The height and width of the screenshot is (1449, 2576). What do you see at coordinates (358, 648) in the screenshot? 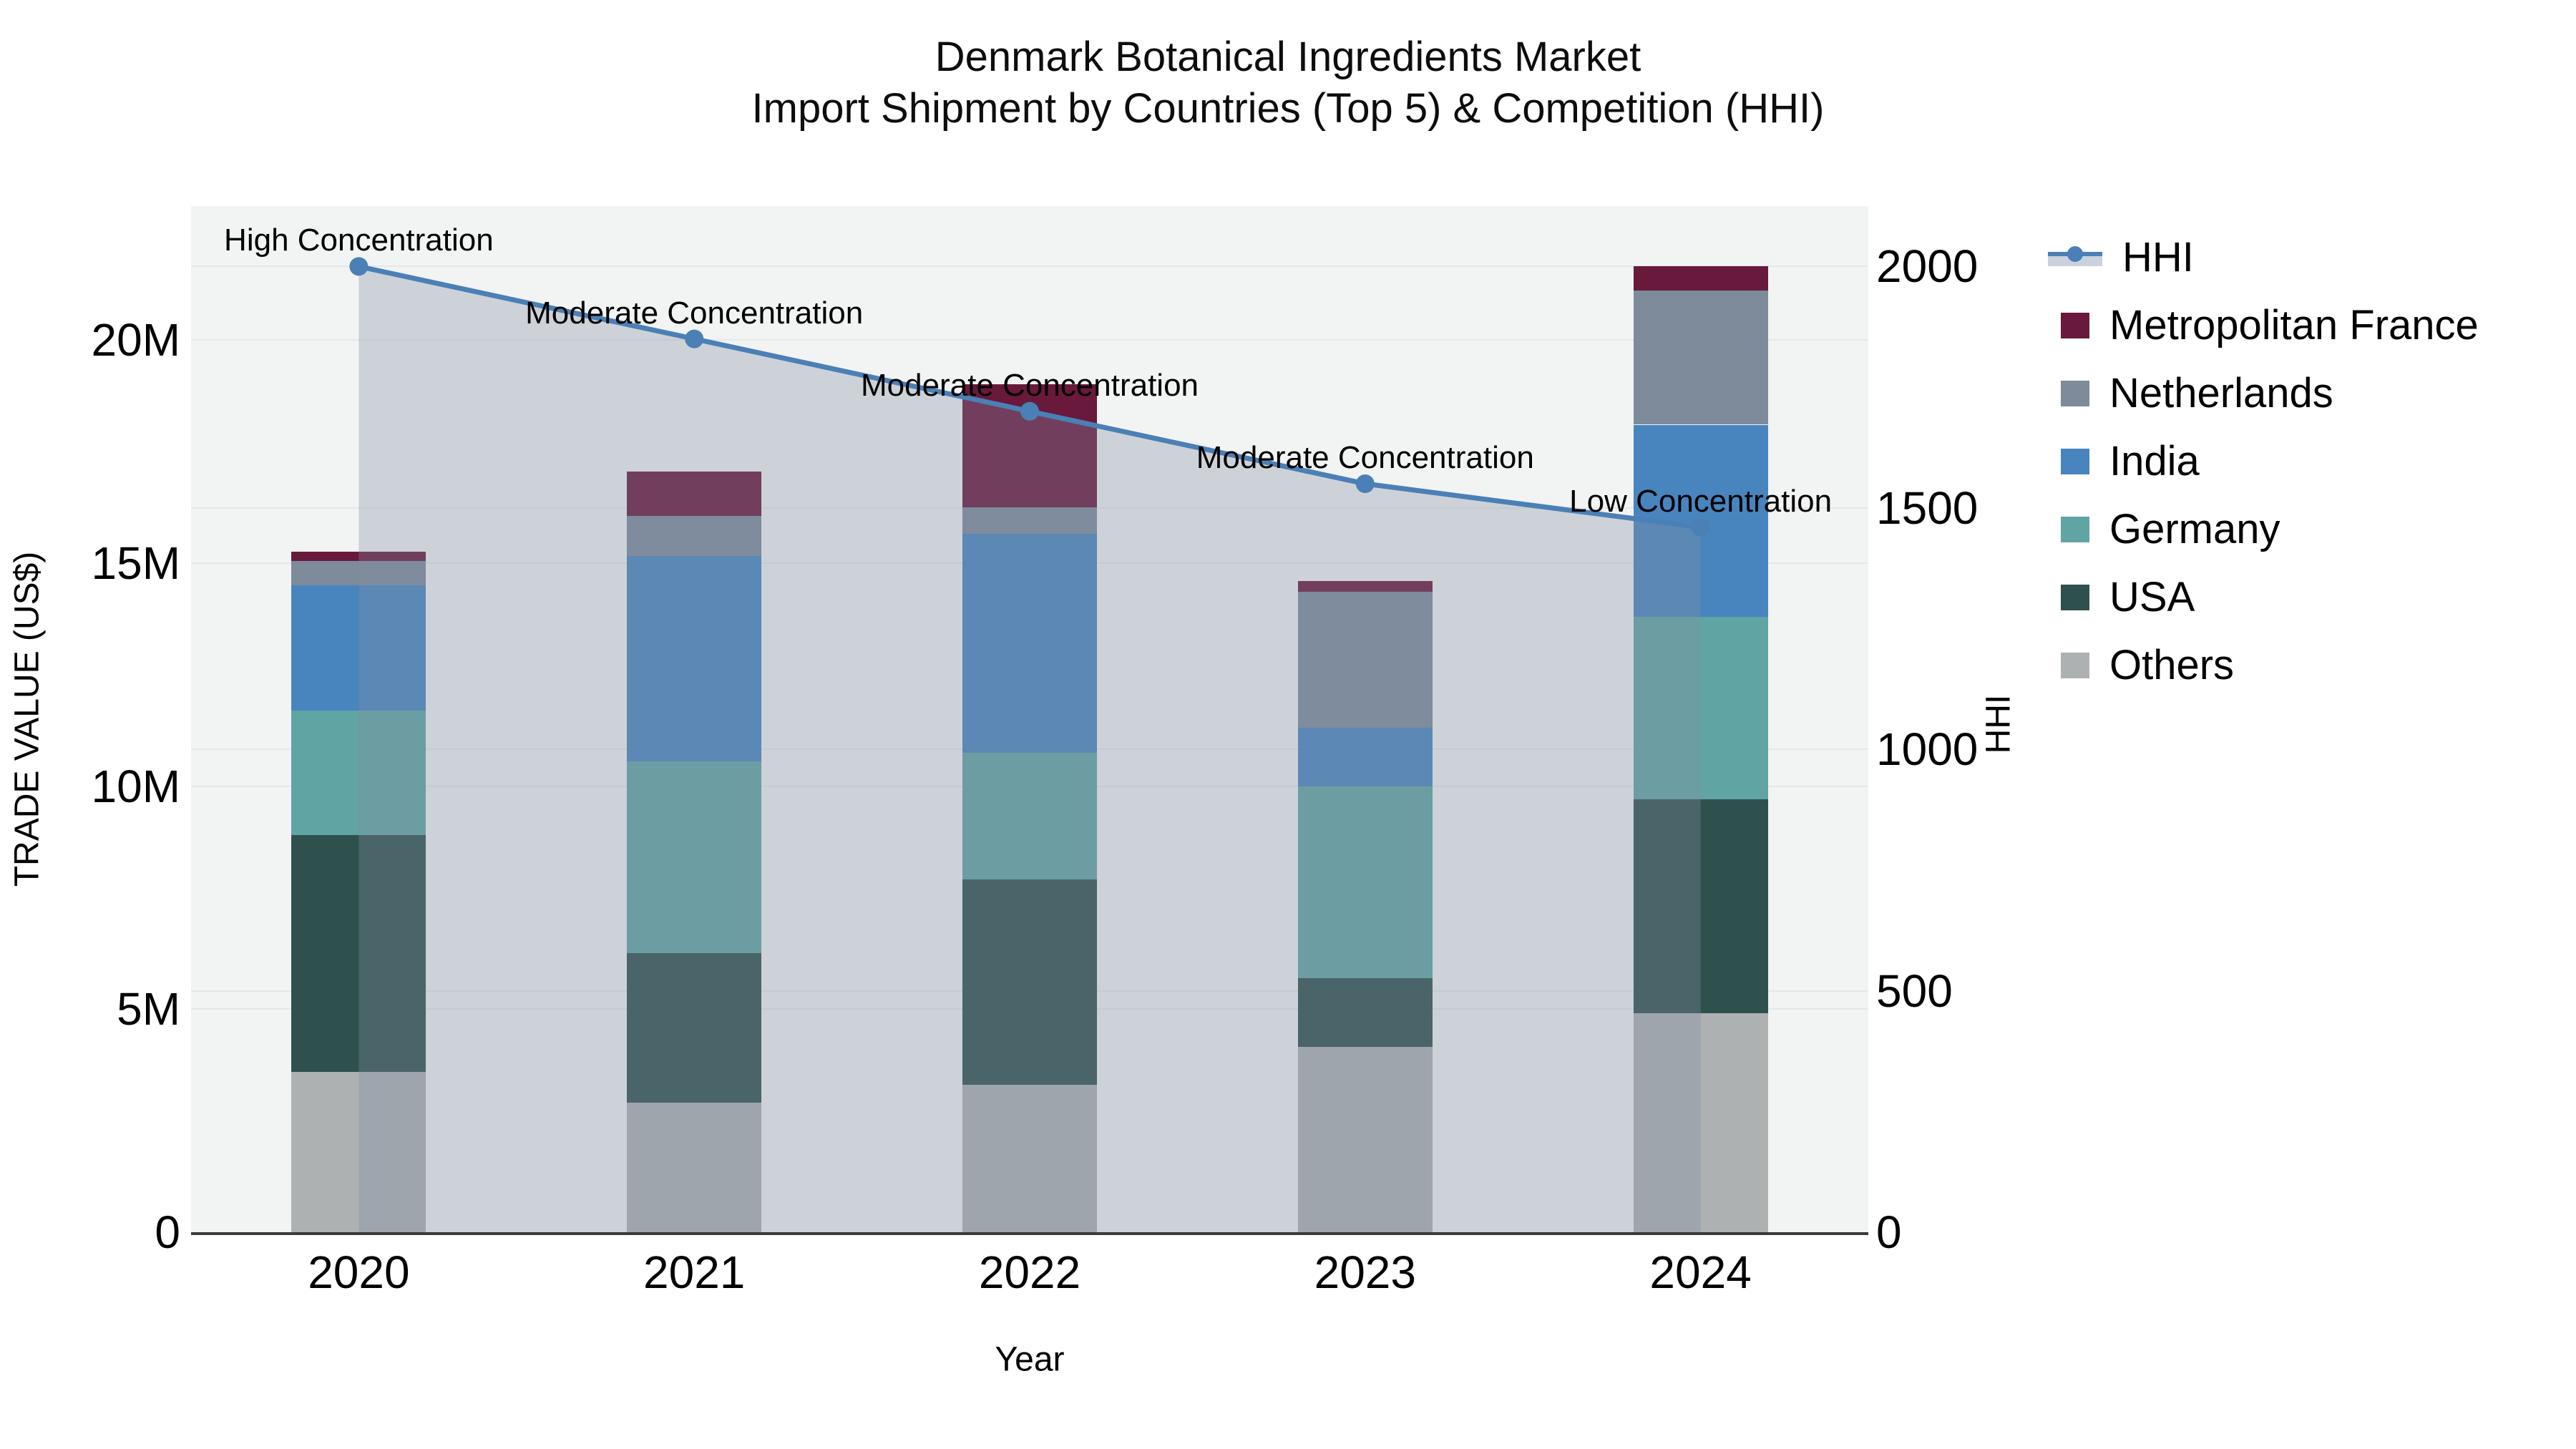
I see `bar-segment-2020-india` at bounding box center [358, 648].